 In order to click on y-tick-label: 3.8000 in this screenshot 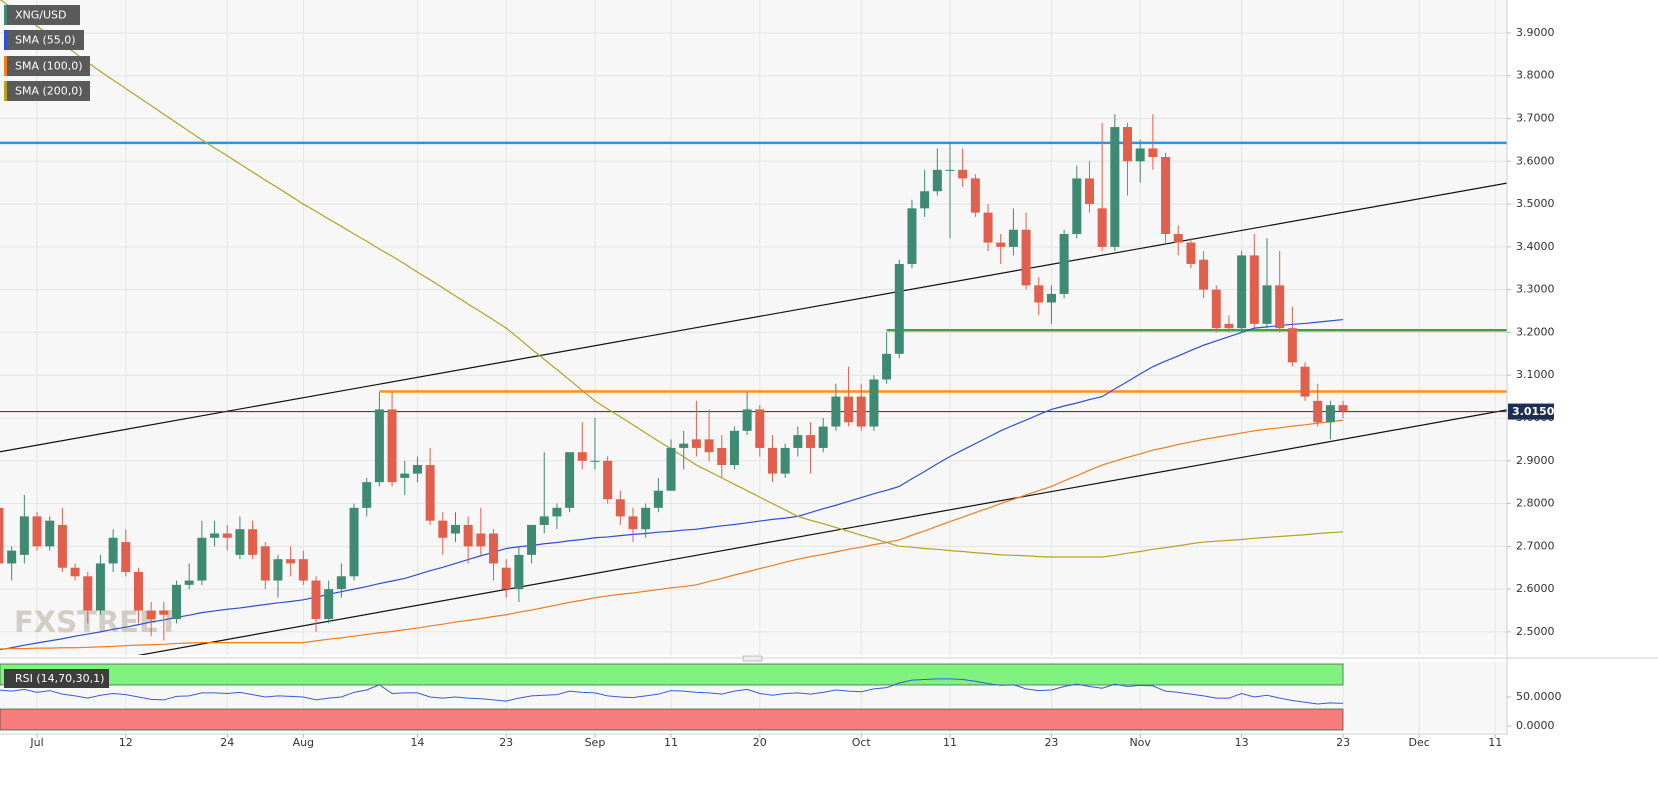, I will do `click(1535, 75)`.